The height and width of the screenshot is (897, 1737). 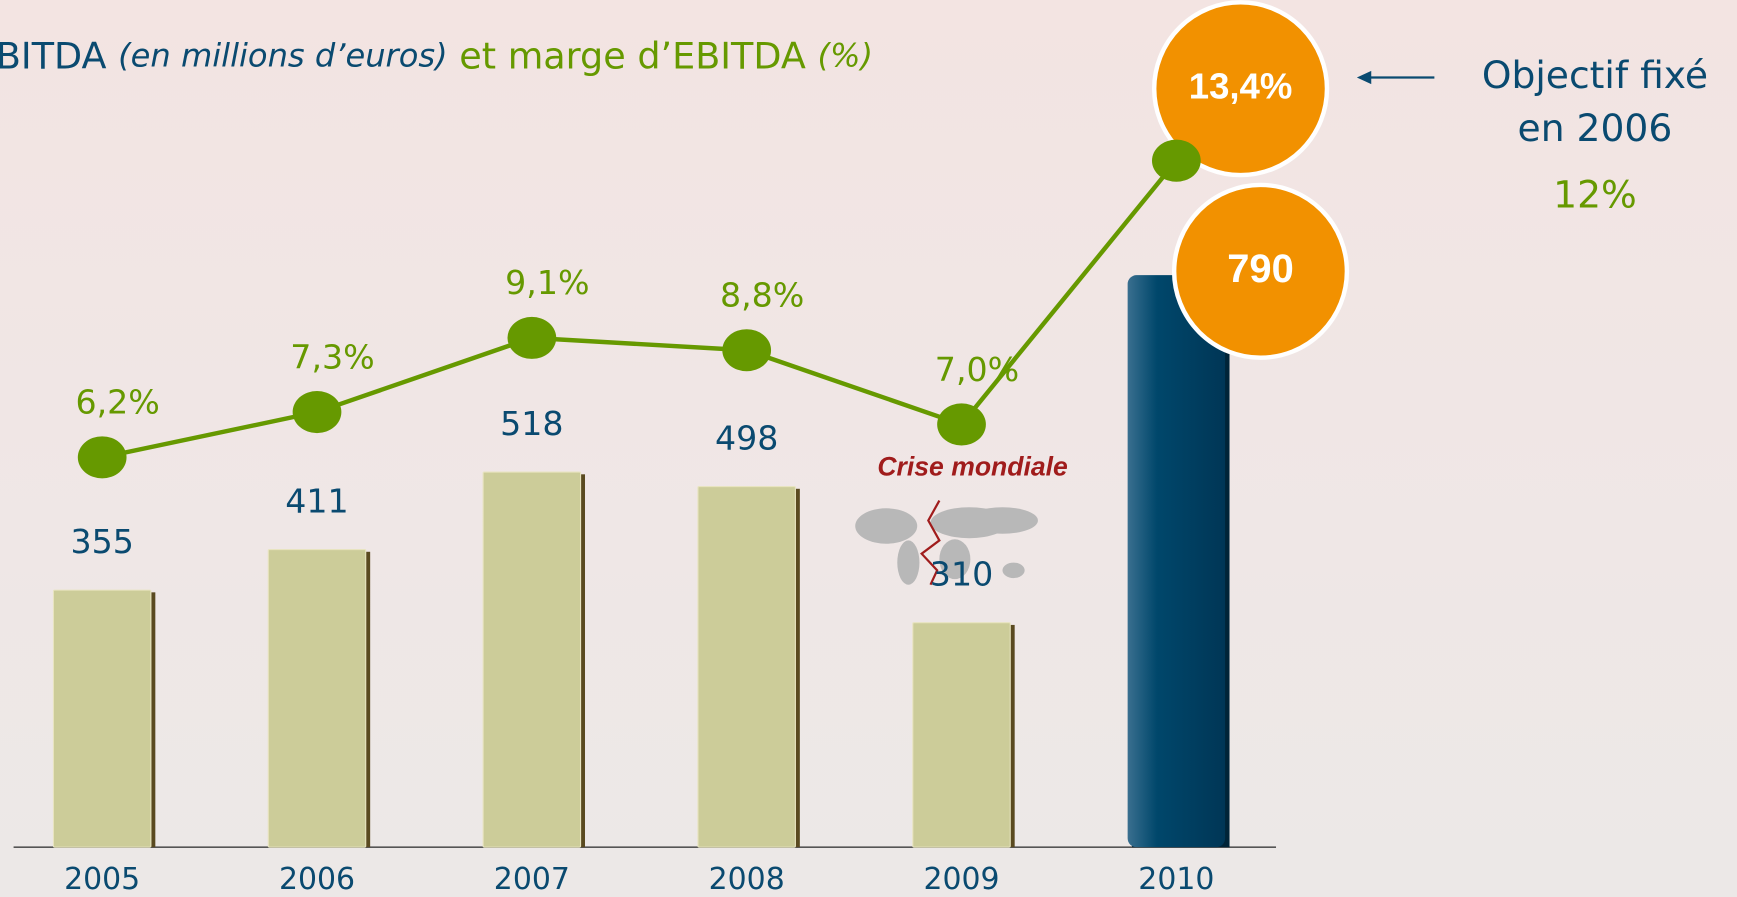 I want to click on value-label: 411, so click(x=316, y=501).